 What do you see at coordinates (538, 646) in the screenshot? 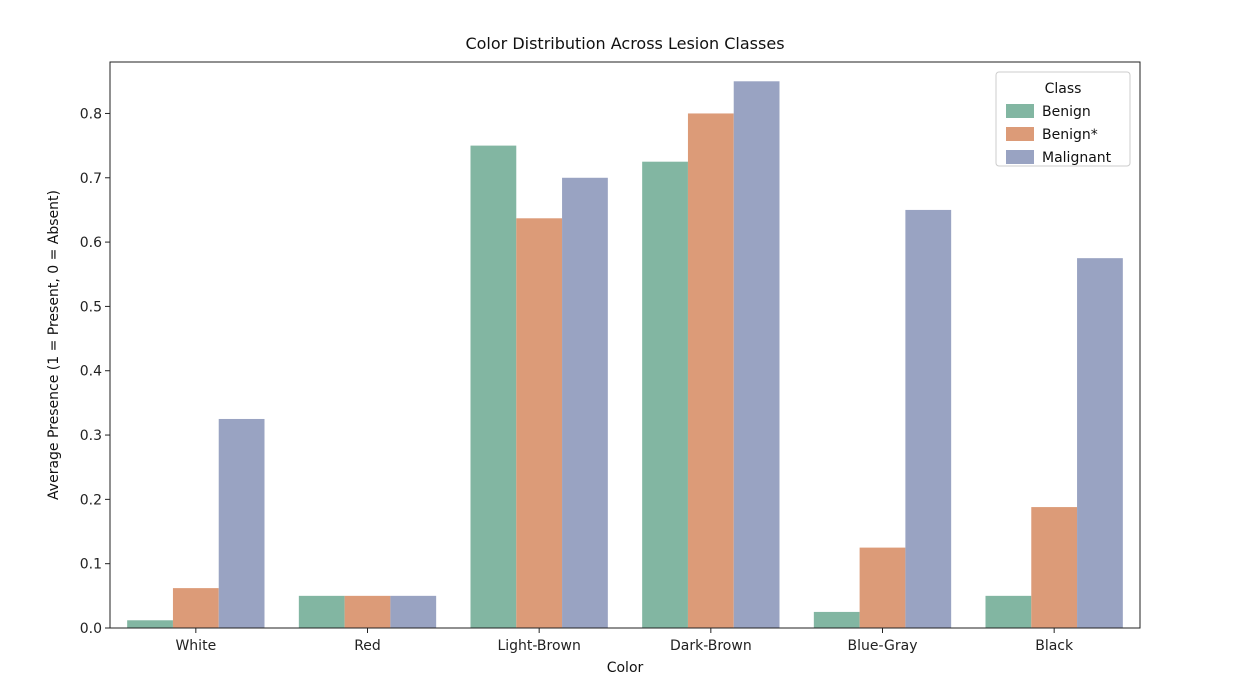
I see `x-tick-label: Light-Brown` at bounding box center [538, 646].